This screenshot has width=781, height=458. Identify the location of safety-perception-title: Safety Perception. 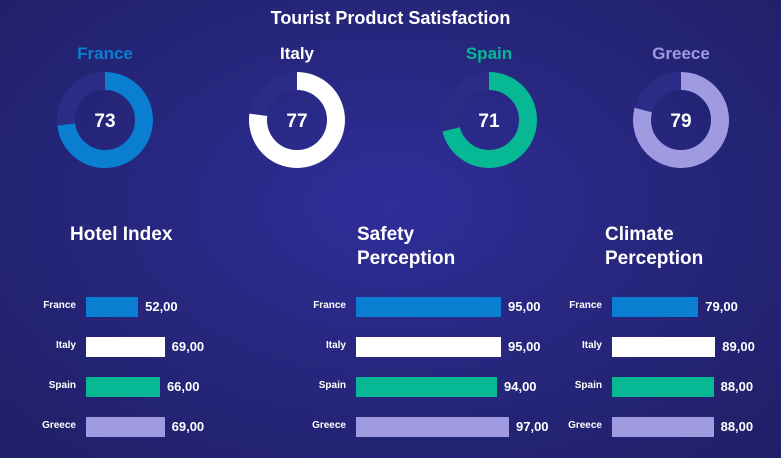
(406, 247).